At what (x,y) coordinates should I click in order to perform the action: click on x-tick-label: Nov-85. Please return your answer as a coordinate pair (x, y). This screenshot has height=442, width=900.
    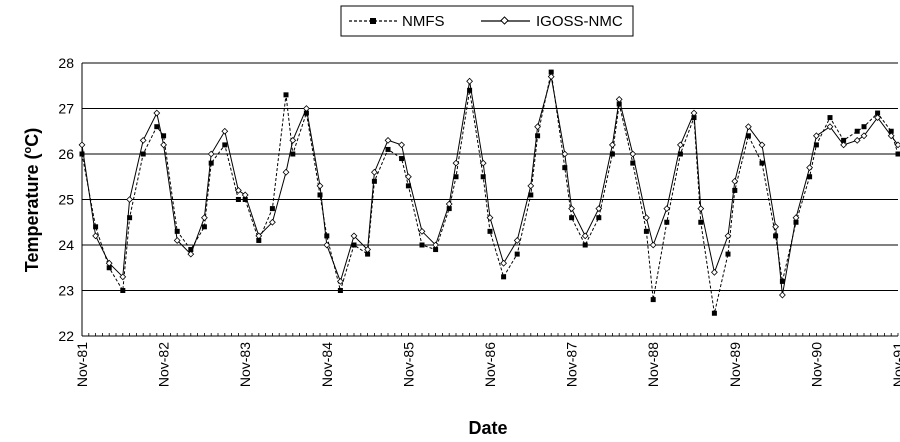
    Looking at the image, I should click on (408, 364).